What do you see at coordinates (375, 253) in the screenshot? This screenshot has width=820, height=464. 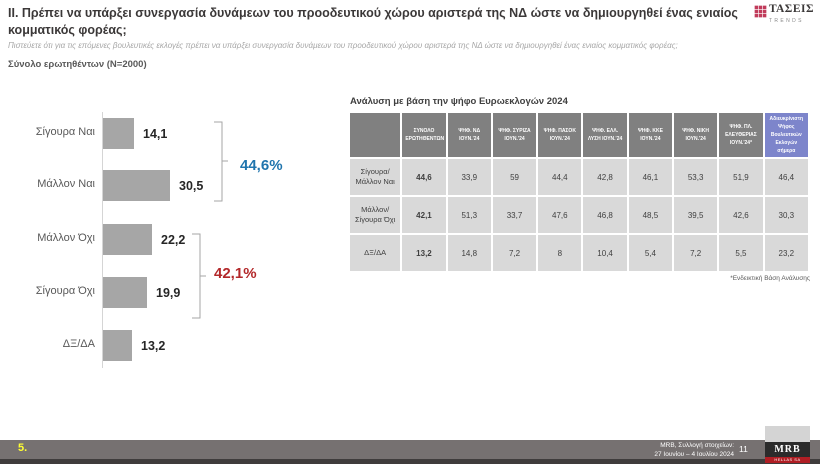 I see `row-label-dxda: ΔΞ/ΔΑ` at bounding box center [375, 253].